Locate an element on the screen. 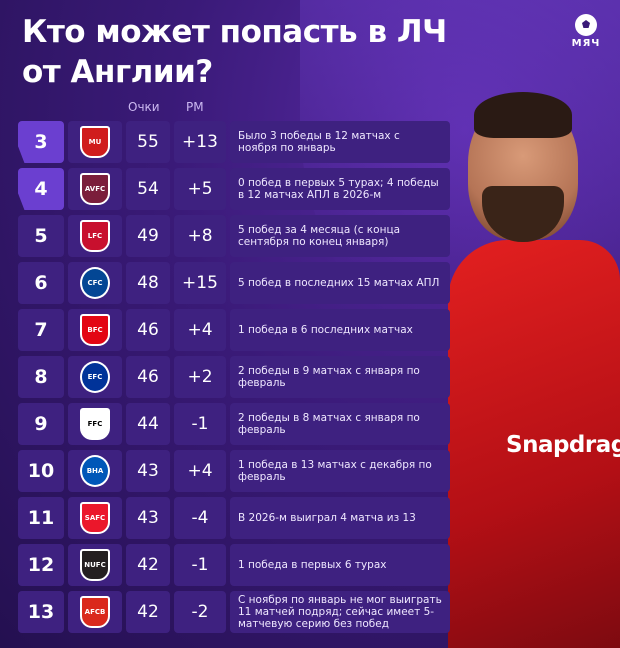  rank-cell: 5 is located at coordinates (41, 236).